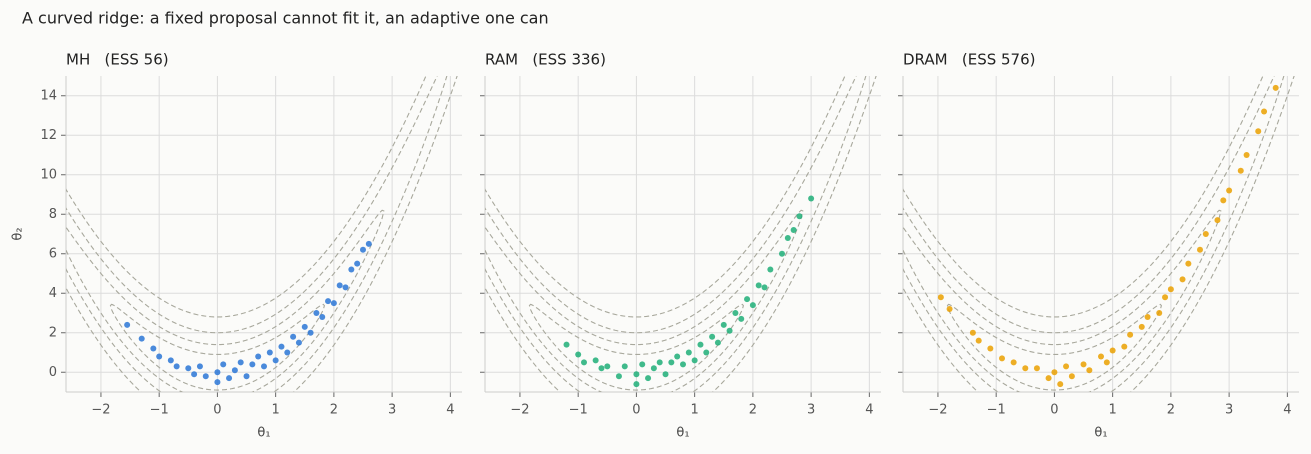  What do you see at coordinates (117, 60) in the screenshot?
I see `panel-title: MH (ESS 56)` at bounding box center [117, 60].